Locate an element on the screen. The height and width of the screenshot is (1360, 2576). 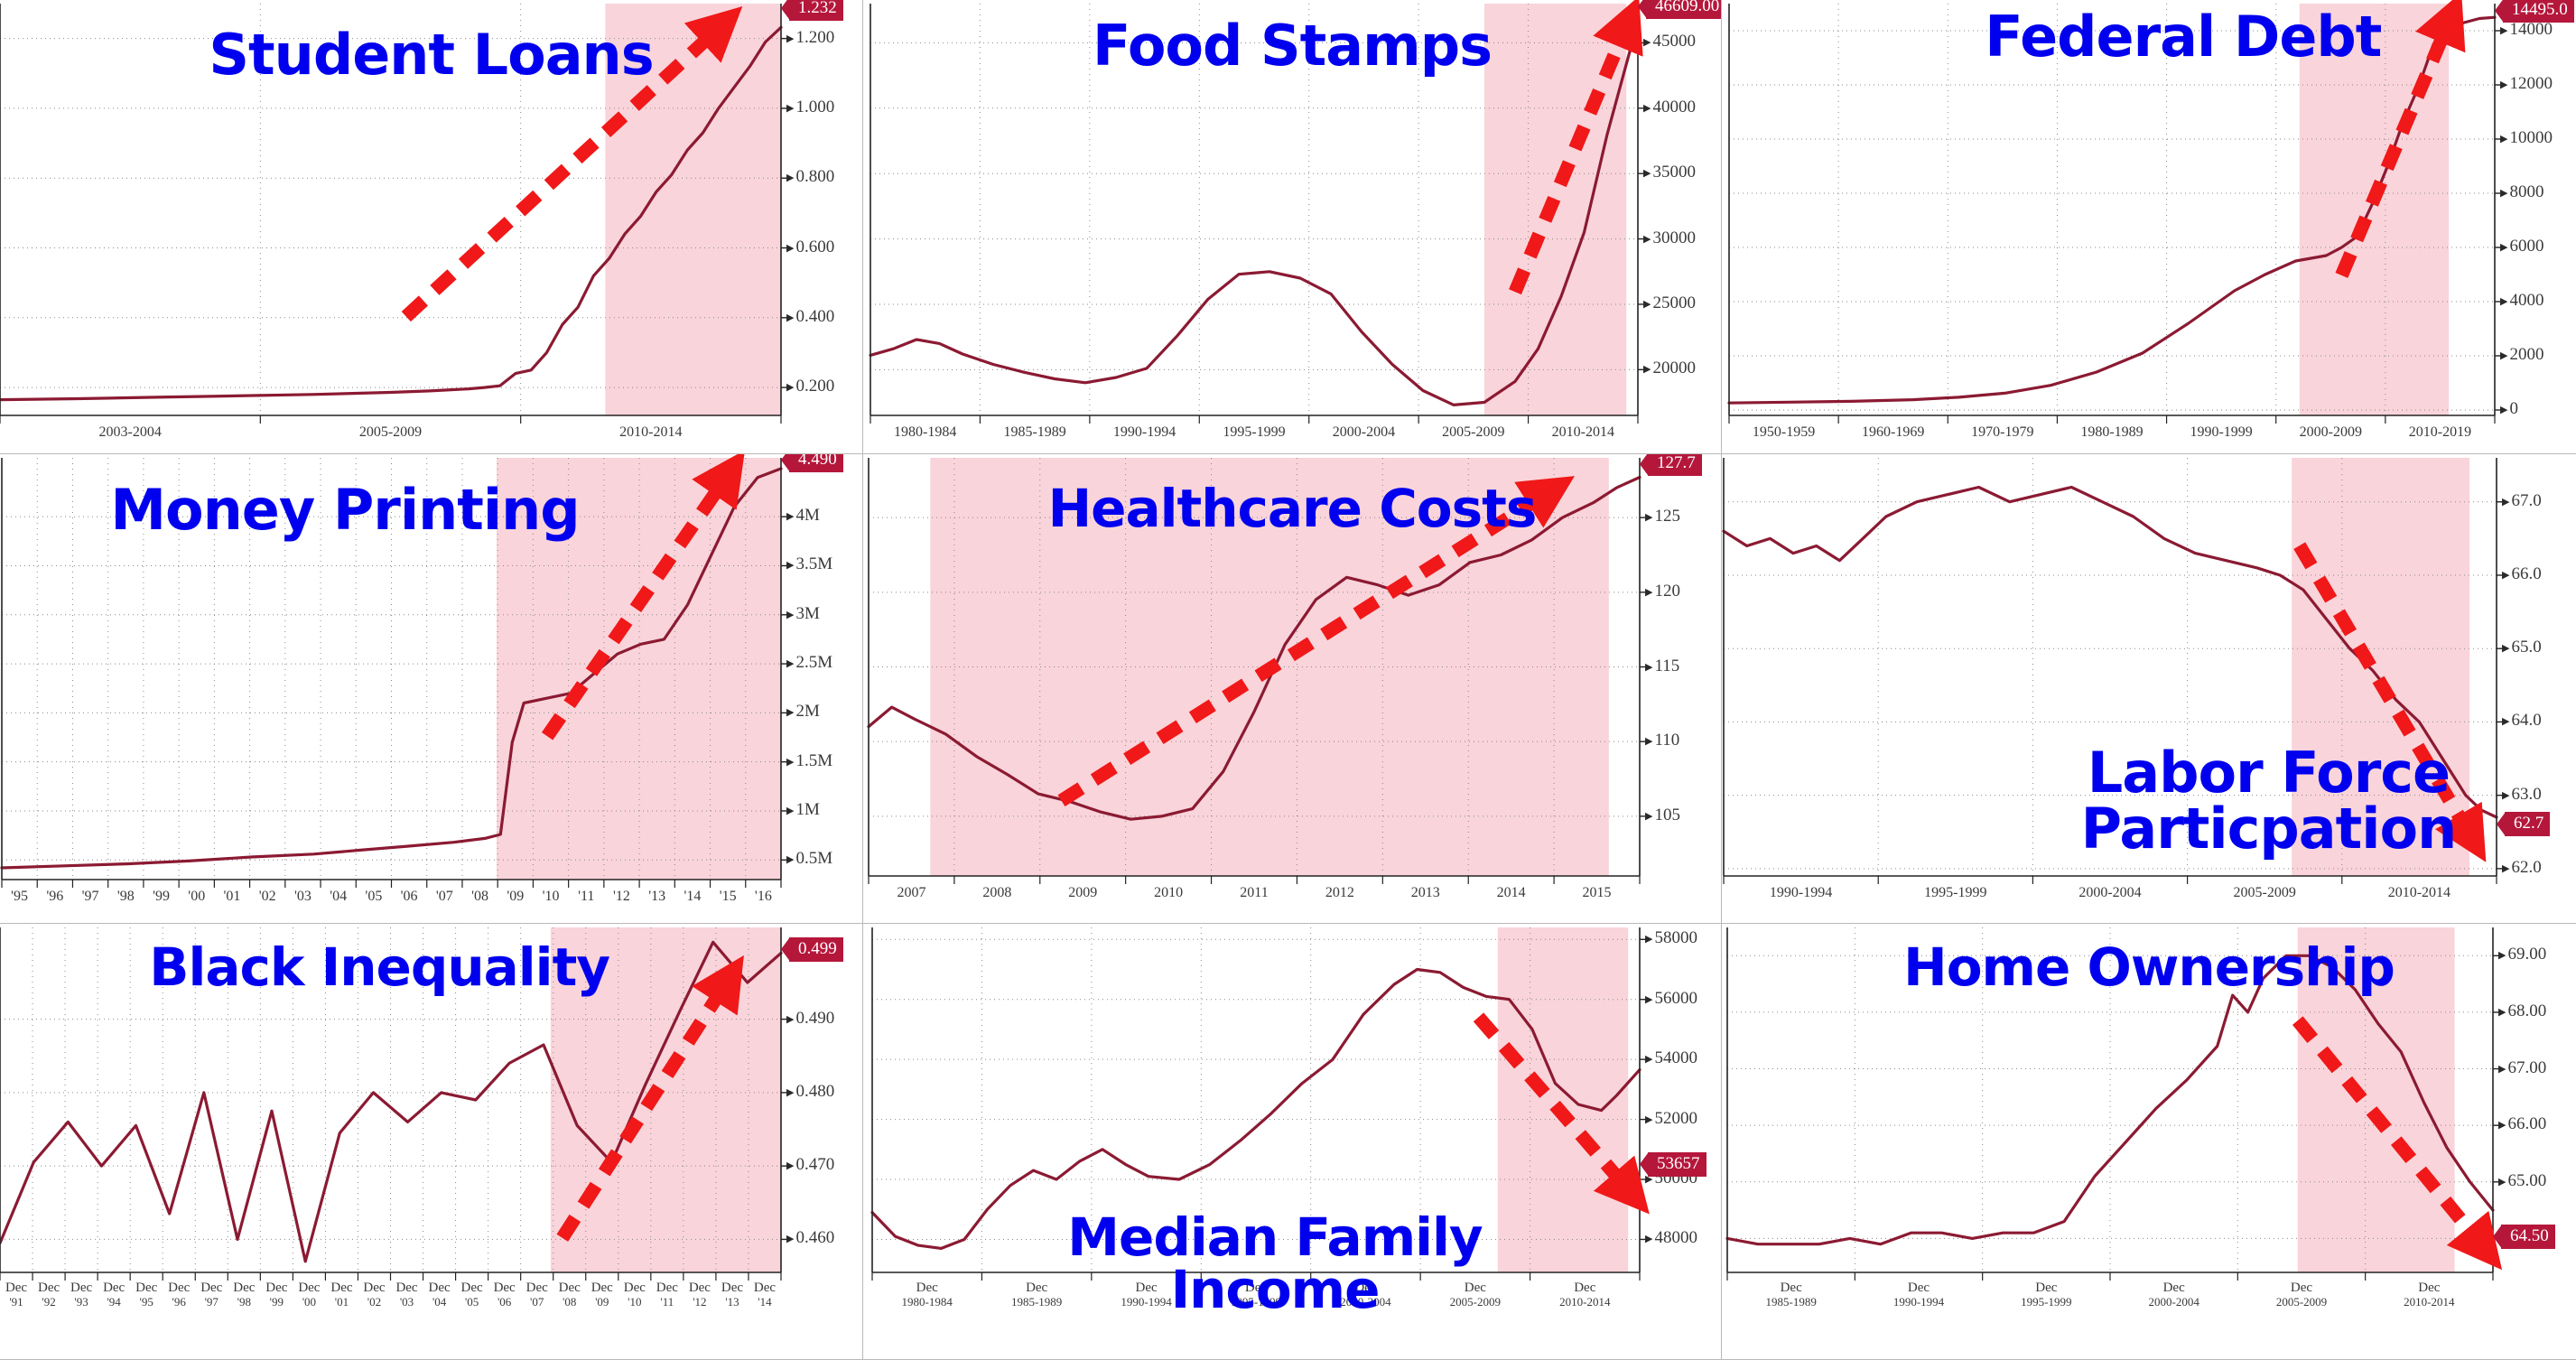
current-value-badge: 62.7 is located at coordinates (2528, 824).